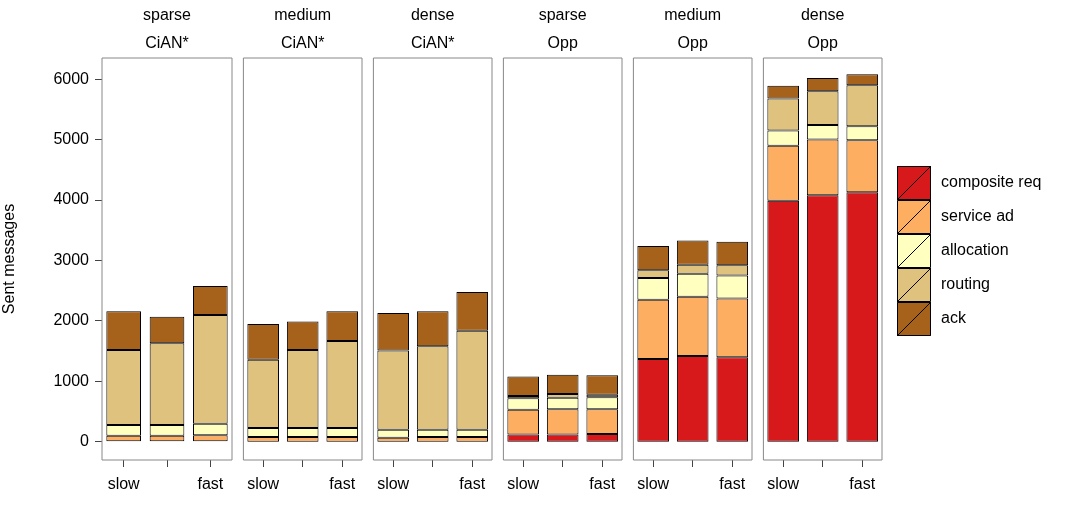  Describe the element at coordinates (822, 29) in the screenshot. I see `chart-title: dense Opp` at that location.